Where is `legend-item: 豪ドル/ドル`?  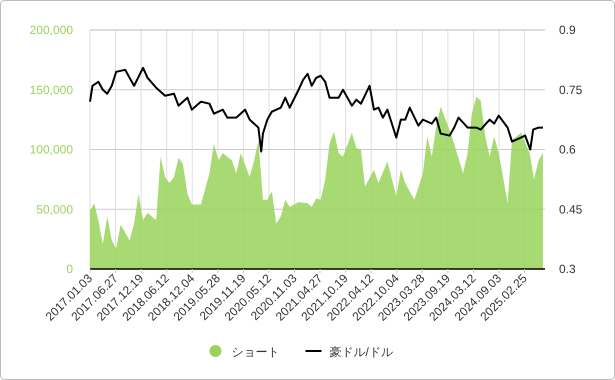
legend-item: 豪ドル/ドル is located at coordinates (349, 352).